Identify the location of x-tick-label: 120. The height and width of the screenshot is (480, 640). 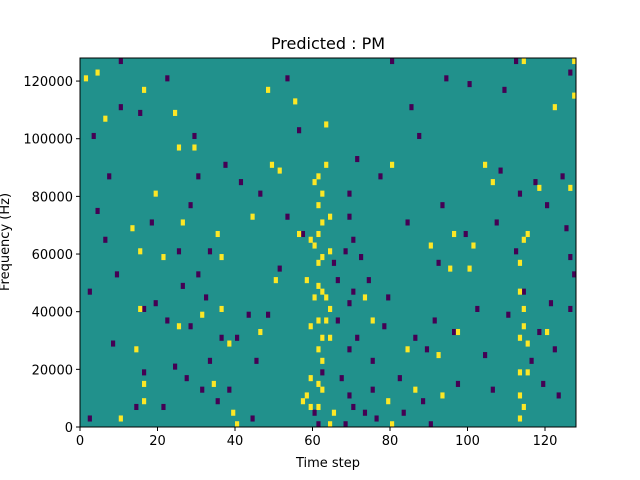
(545, 441).